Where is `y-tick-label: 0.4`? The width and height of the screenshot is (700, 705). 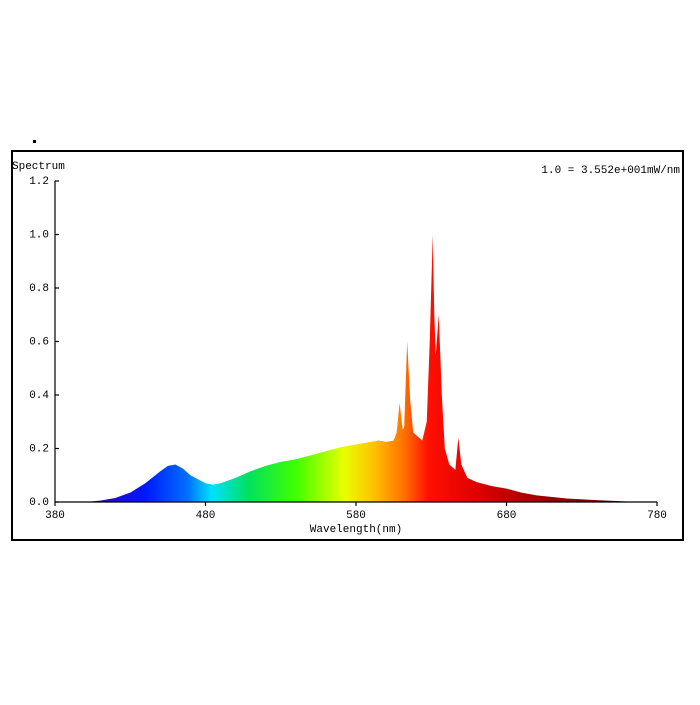
y-tick-label: 0.4 is located at coordinates (39, 396).